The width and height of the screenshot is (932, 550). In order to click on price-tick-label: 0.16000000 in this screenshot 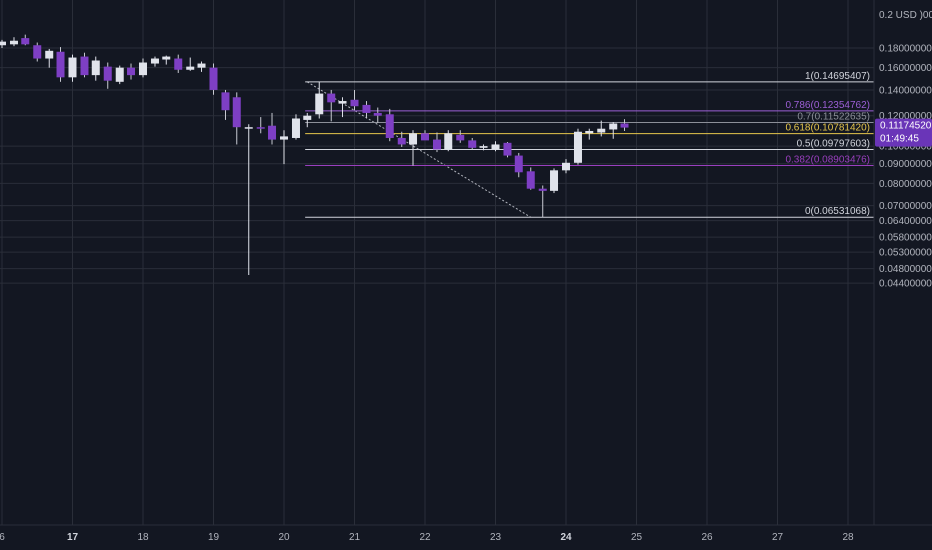, I will do `click(905, 68)`.